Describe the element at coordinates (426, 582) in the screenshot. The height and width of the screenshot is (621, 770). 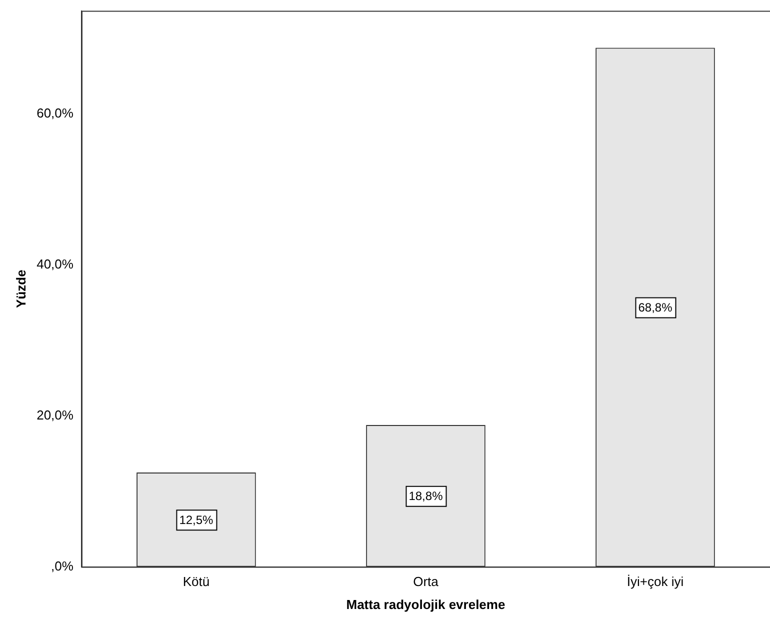
I see `x-tick-label: Orta` at that location.